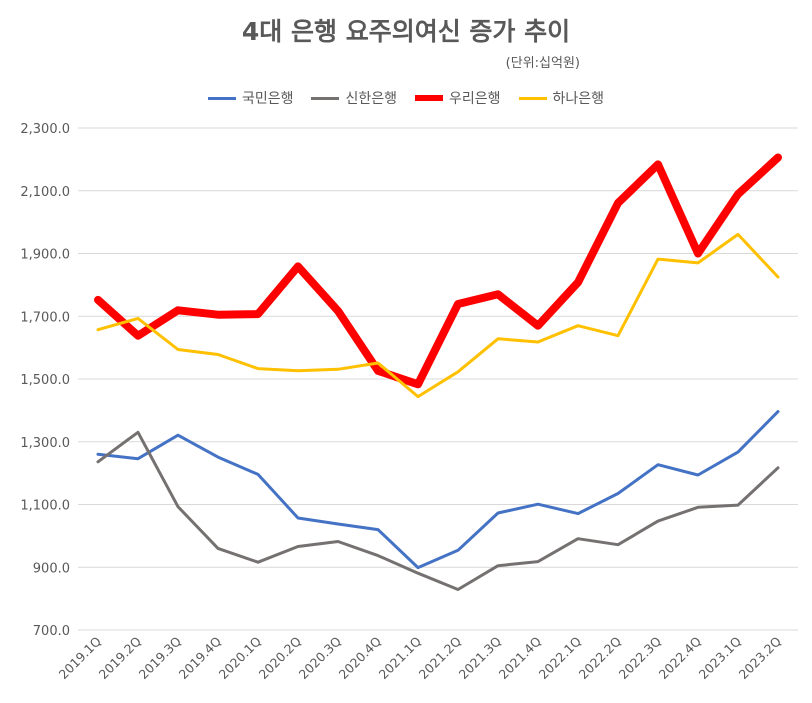 The image size is (812, 703). Describe the element at coordinates (542, 63) in the screenshot. I see `chart-unit: (단위:십억원)` at that location.